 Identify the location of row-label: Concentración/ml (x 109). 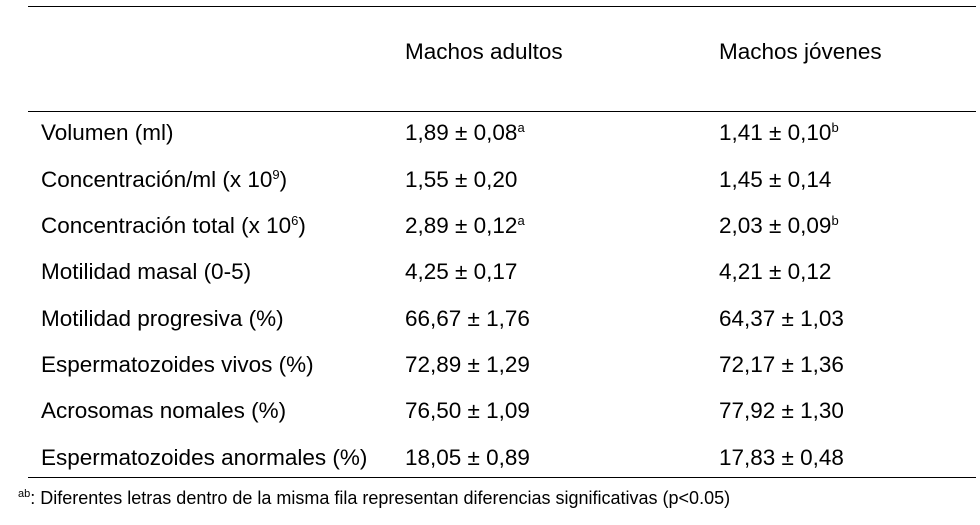
(164, 179).